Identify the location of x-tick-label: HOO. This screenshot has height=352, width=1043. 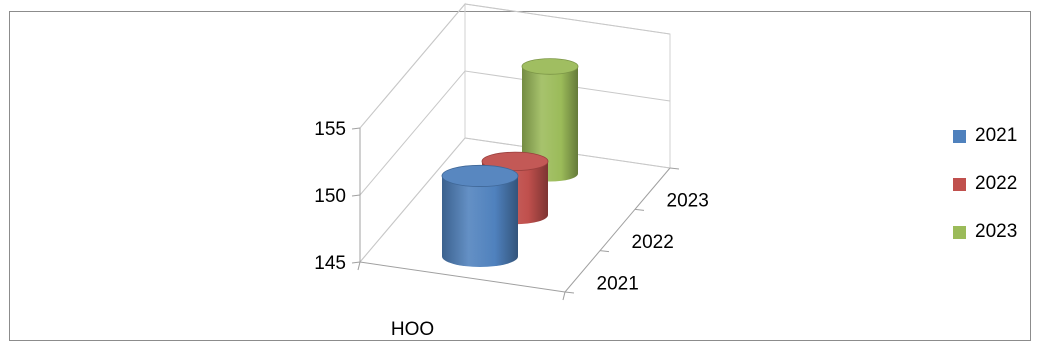
(412, 329).